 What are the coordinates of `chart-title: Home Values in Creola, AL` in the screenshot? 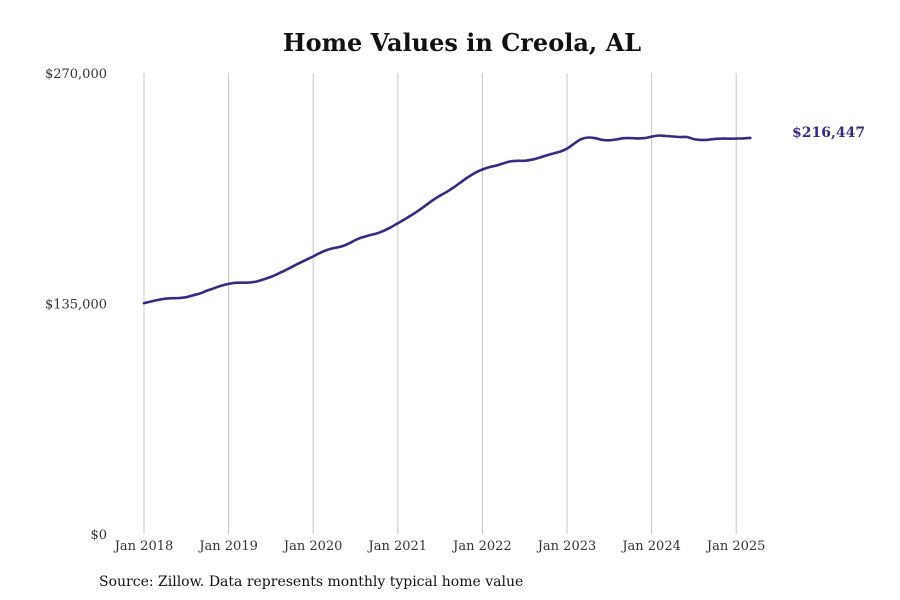 It's located at (462, 42).